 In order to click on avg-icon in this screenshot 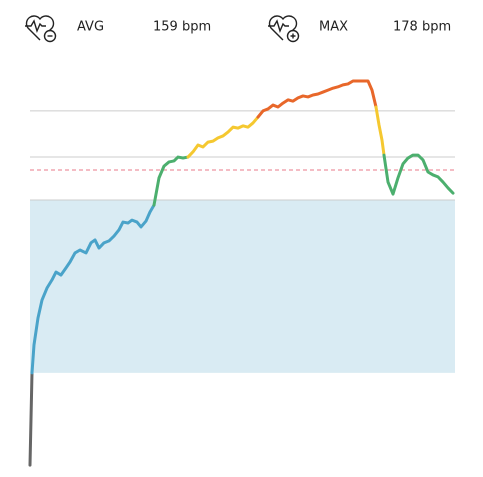, I will do `click(41, 29)`.